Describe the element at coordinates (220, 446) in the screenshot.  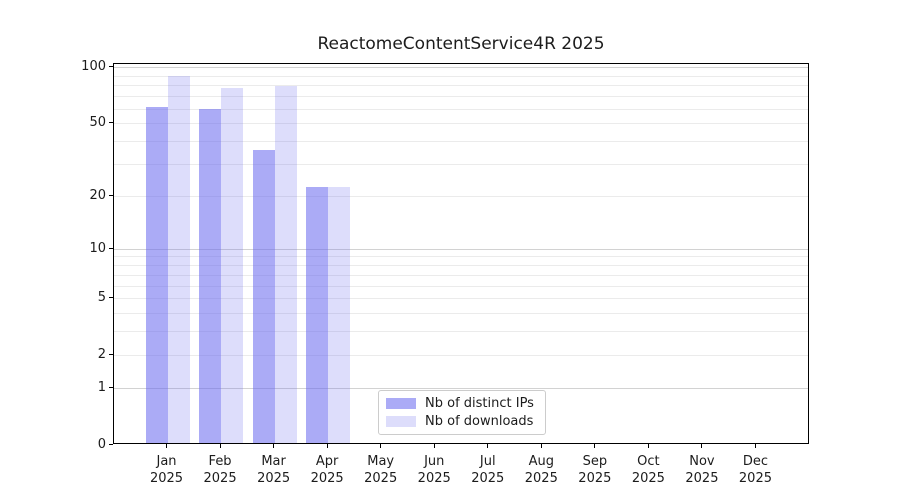
I see `x-tick-feb` at that location.